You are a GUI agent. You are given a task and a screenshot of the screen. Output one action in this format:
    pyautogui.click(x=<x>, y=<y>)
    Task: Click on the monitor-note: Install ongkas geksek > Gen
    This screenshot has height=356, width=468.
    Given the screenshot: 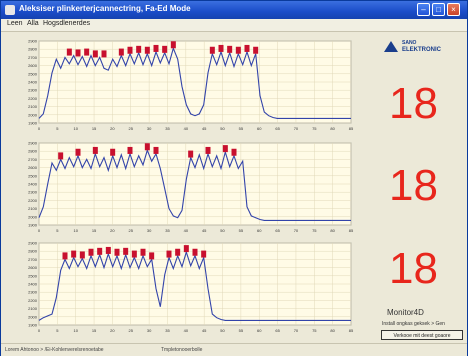 What is the action you would take?
    pyautogui.click(x=413, y=324)
    